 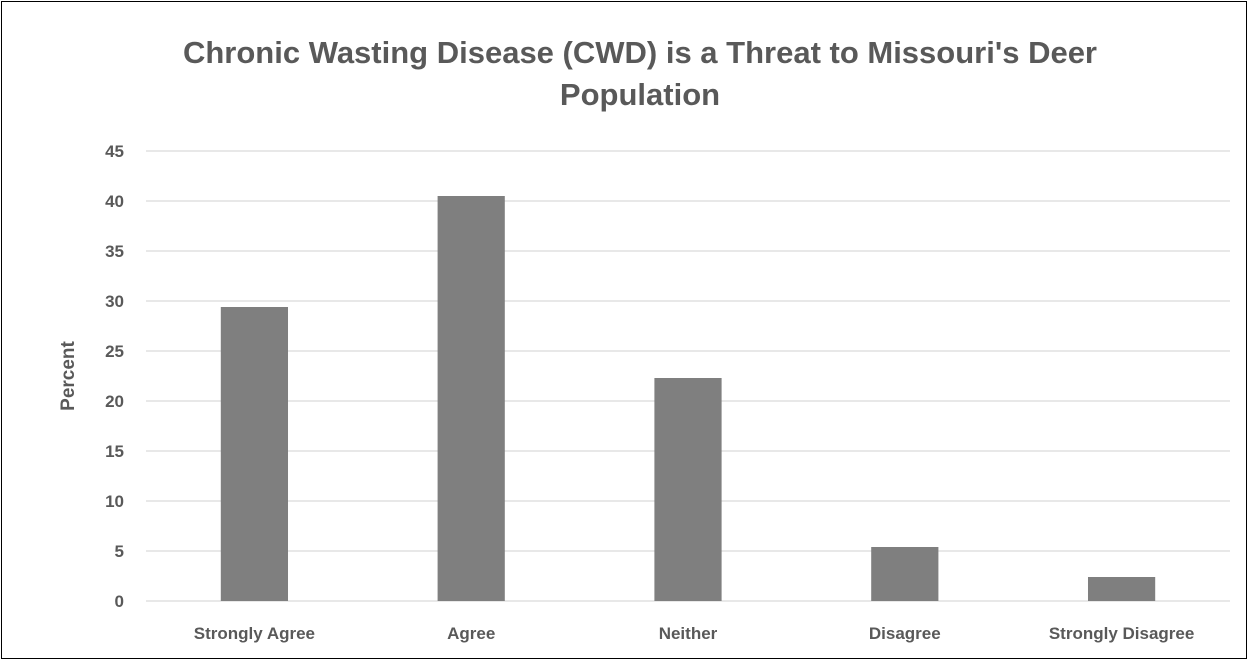 I want to click on x-tick-label: Agree, so click(x=471, y=633).